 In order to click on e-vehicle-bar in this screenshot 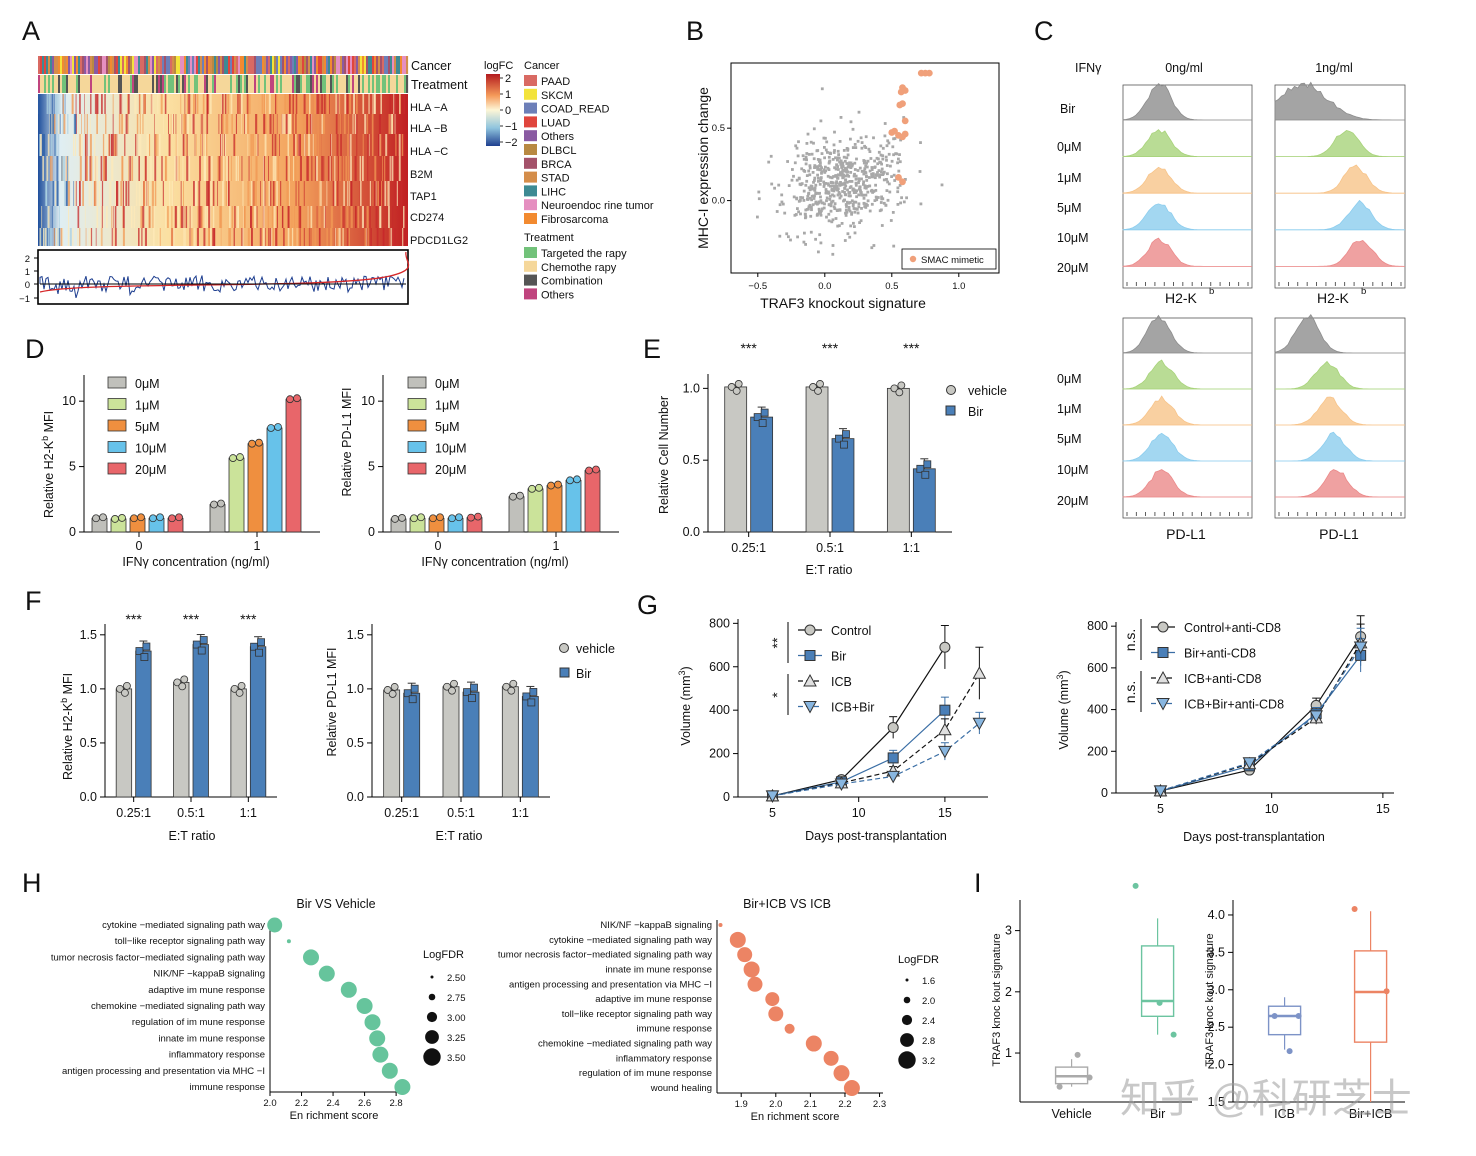, I will do `click(817, 459)`.